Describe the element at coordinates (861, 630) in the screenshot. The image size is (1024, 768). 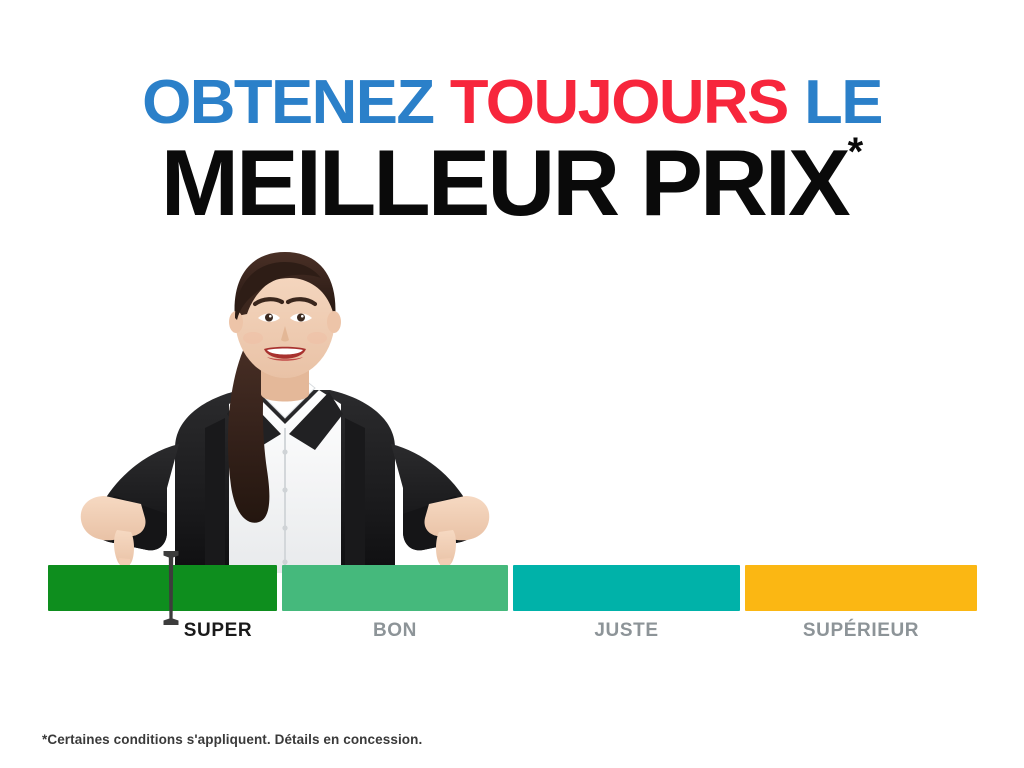
I see `rating-label-superieur: SUPÉRIEUR` at that location.